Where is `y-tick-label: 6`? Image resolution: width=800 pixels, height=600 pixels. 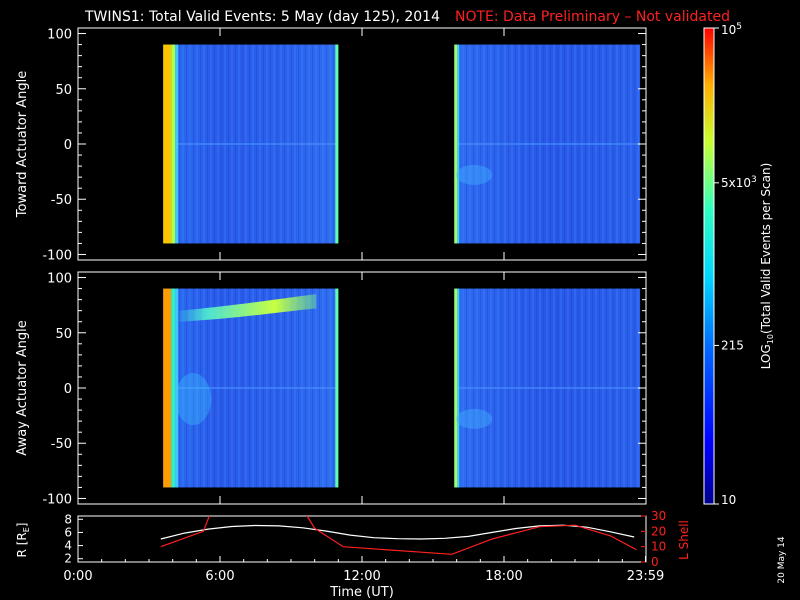
y-tick-label: 6 is located at coordinates (68, 532).